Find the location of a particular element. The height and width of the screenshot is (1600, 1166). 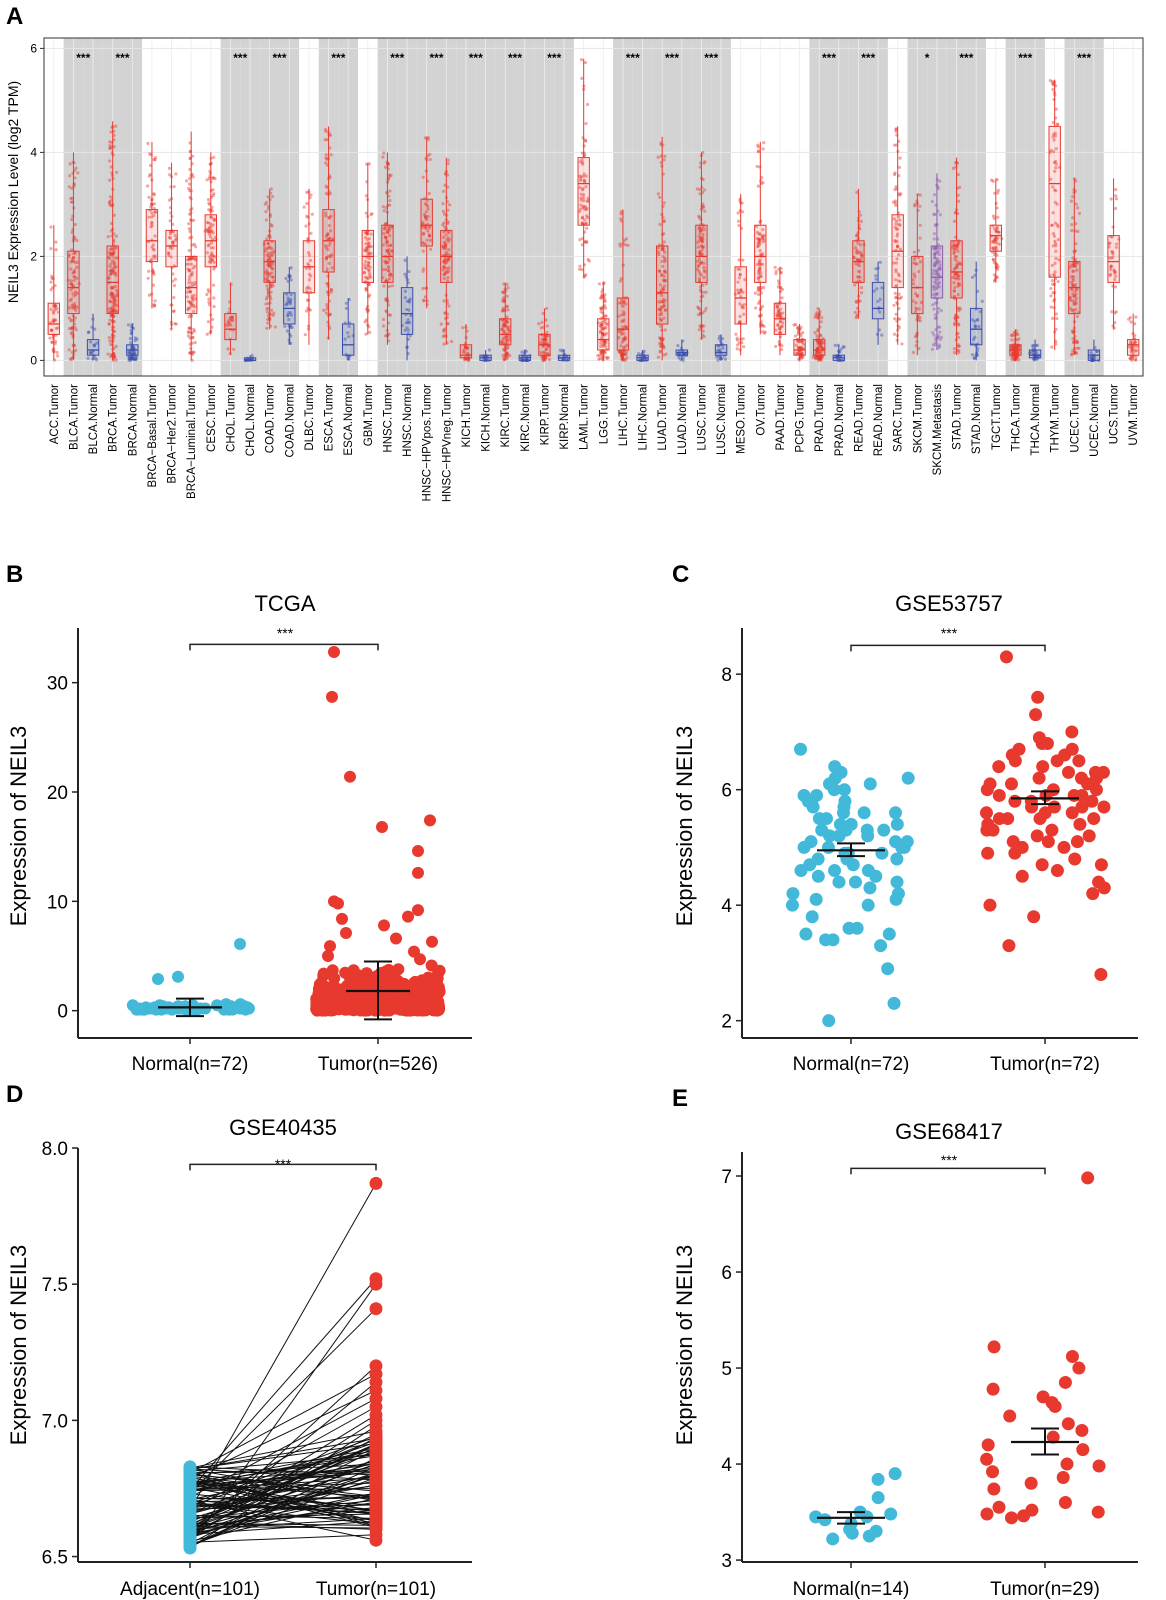

x-tick-label: UVM.Tumor is located at coordinates (1134, 415).